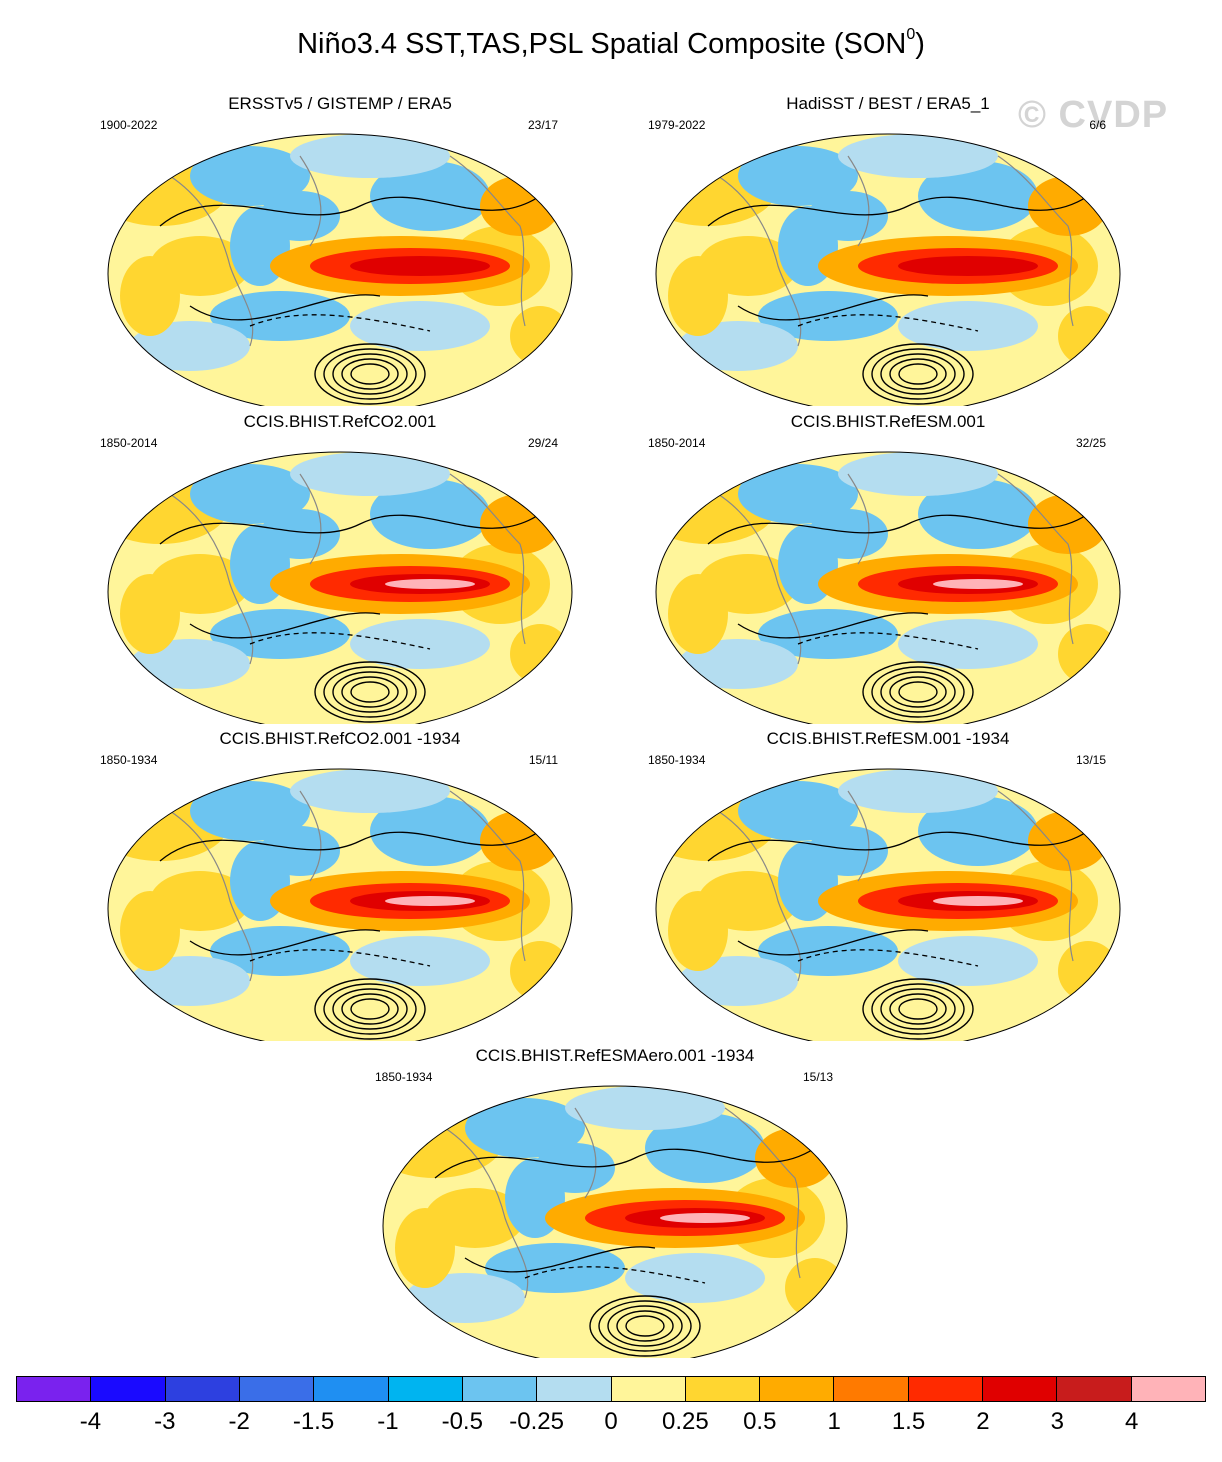  What do you see at coordinates (888, 103) in the screenshot?
I see `panel-title: HadiSST / BEST / ERA5_1` at bounding box center [888, 103].